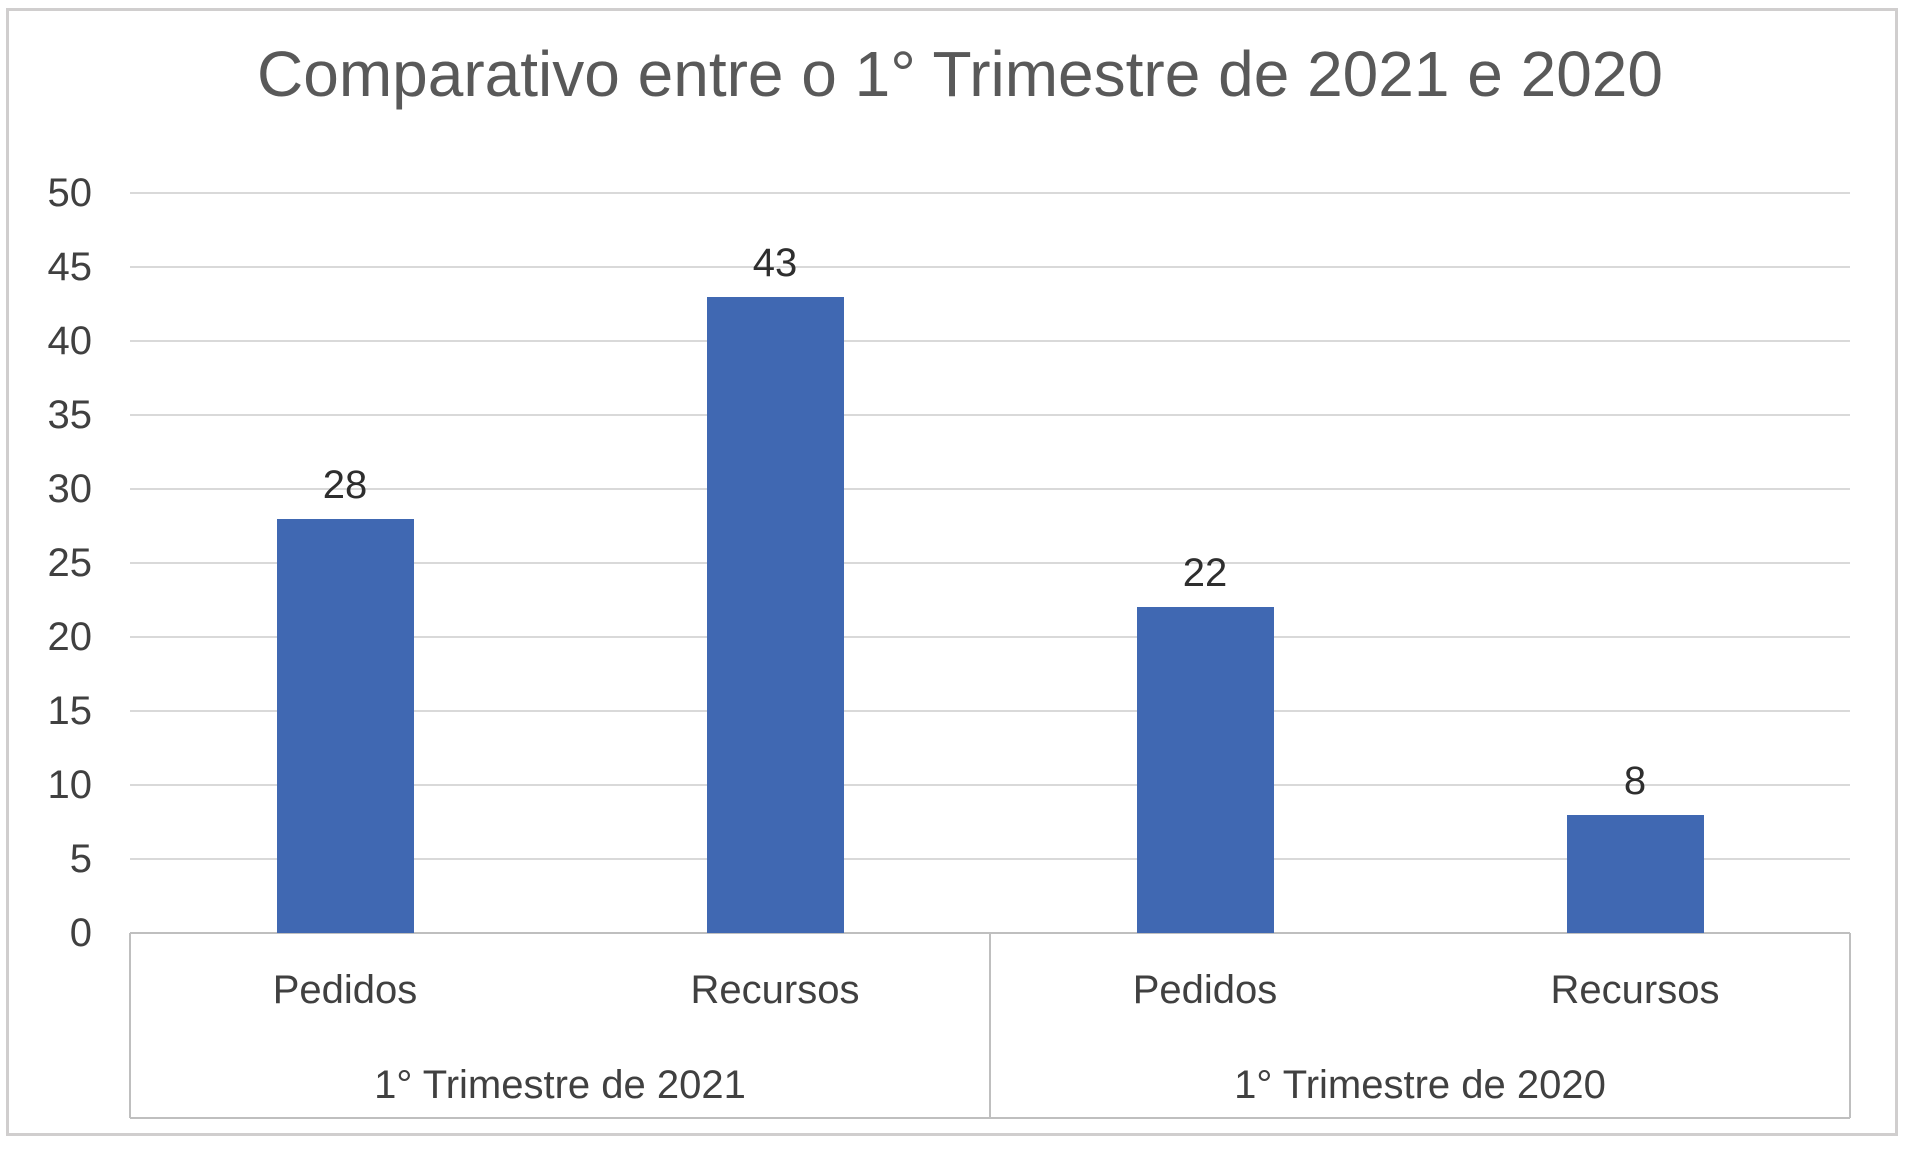 Image resolution: width=1920 pixels, height=1160 pixels. I want to click on y-axis-tick-label: 30, so click(70, 489).